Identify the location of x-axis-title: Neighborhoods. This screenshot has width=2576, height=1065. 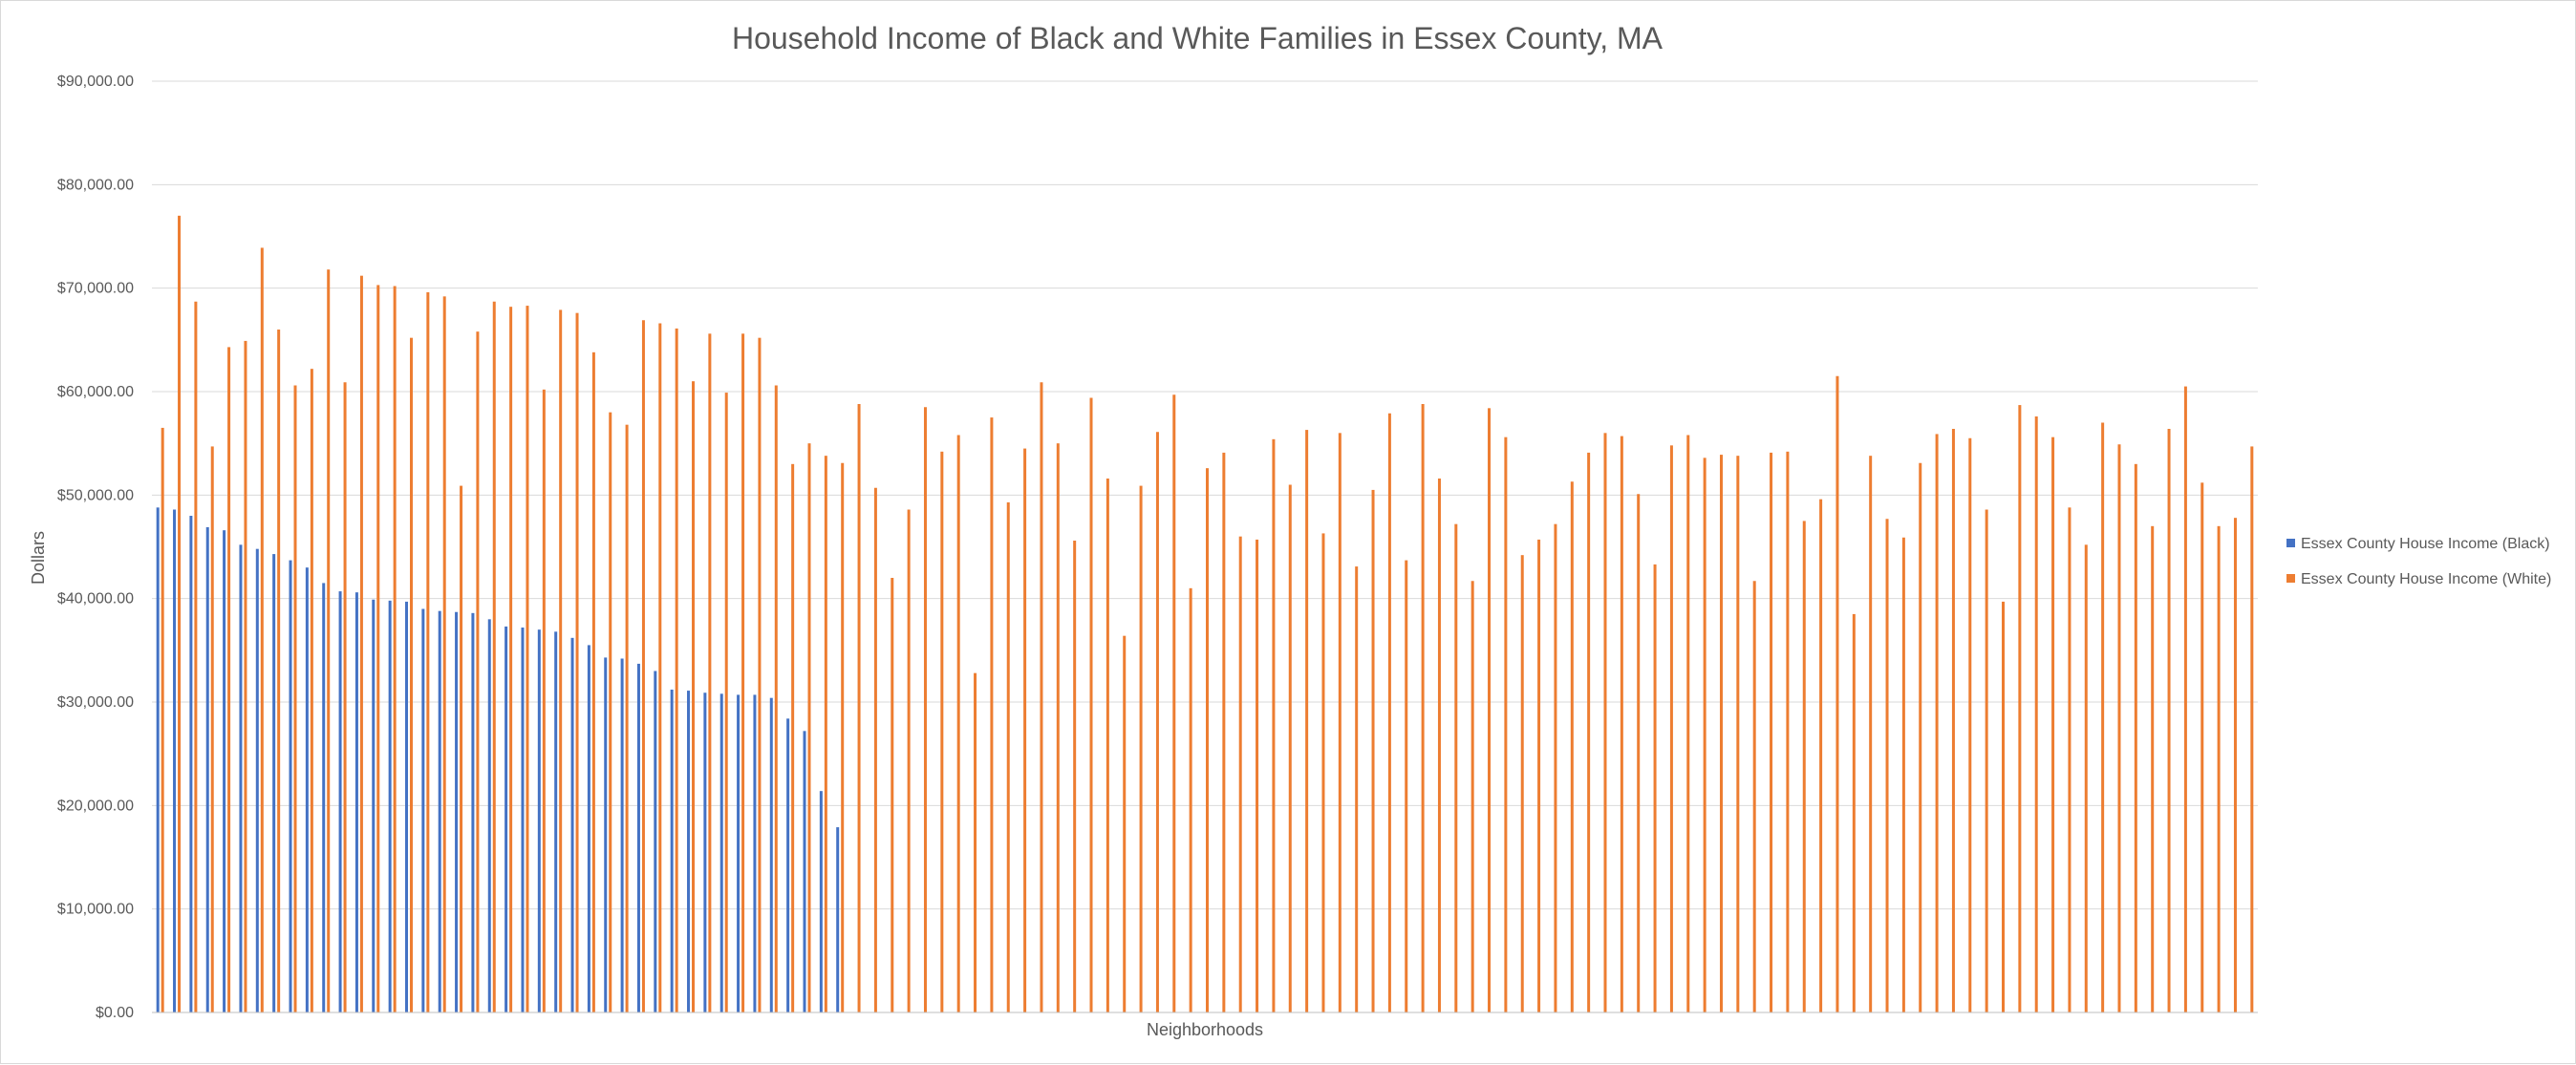
(1205, 1029).